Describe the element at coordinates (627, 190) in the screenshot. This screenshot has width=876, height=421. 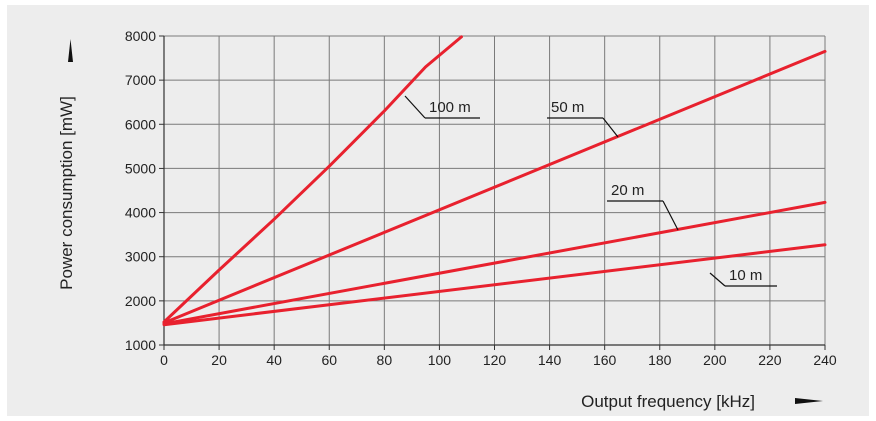
I see `series-label-text: 20 m` at that location.